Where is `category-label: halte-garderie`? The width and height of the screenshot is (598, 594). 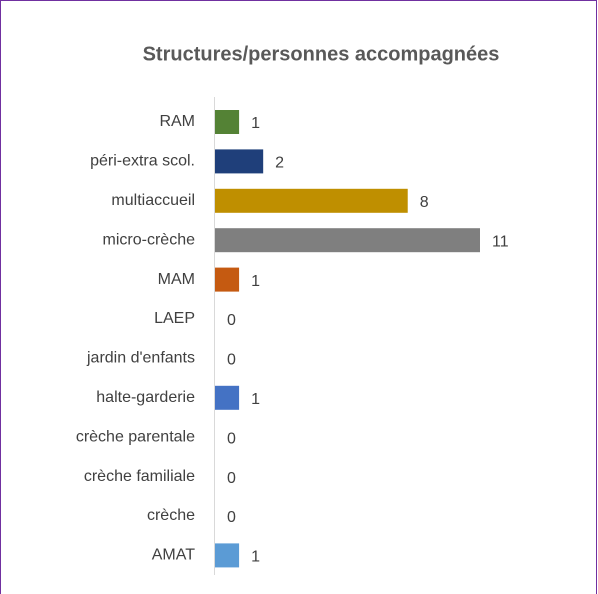
category-label: halte-garderie is located at coordinates (145, 397).